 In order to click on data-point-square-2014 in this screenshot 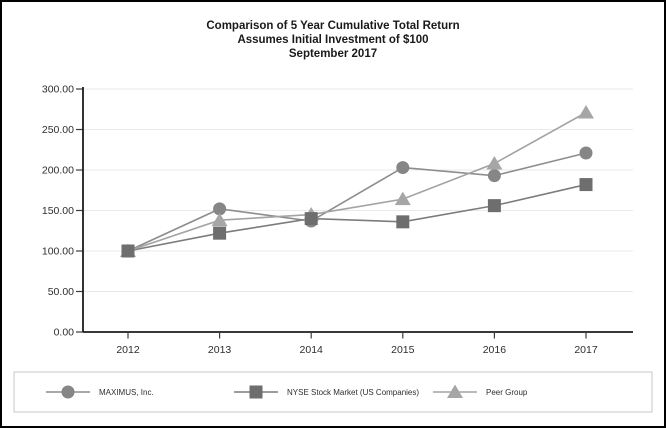, I will do `click(311, 219)`.